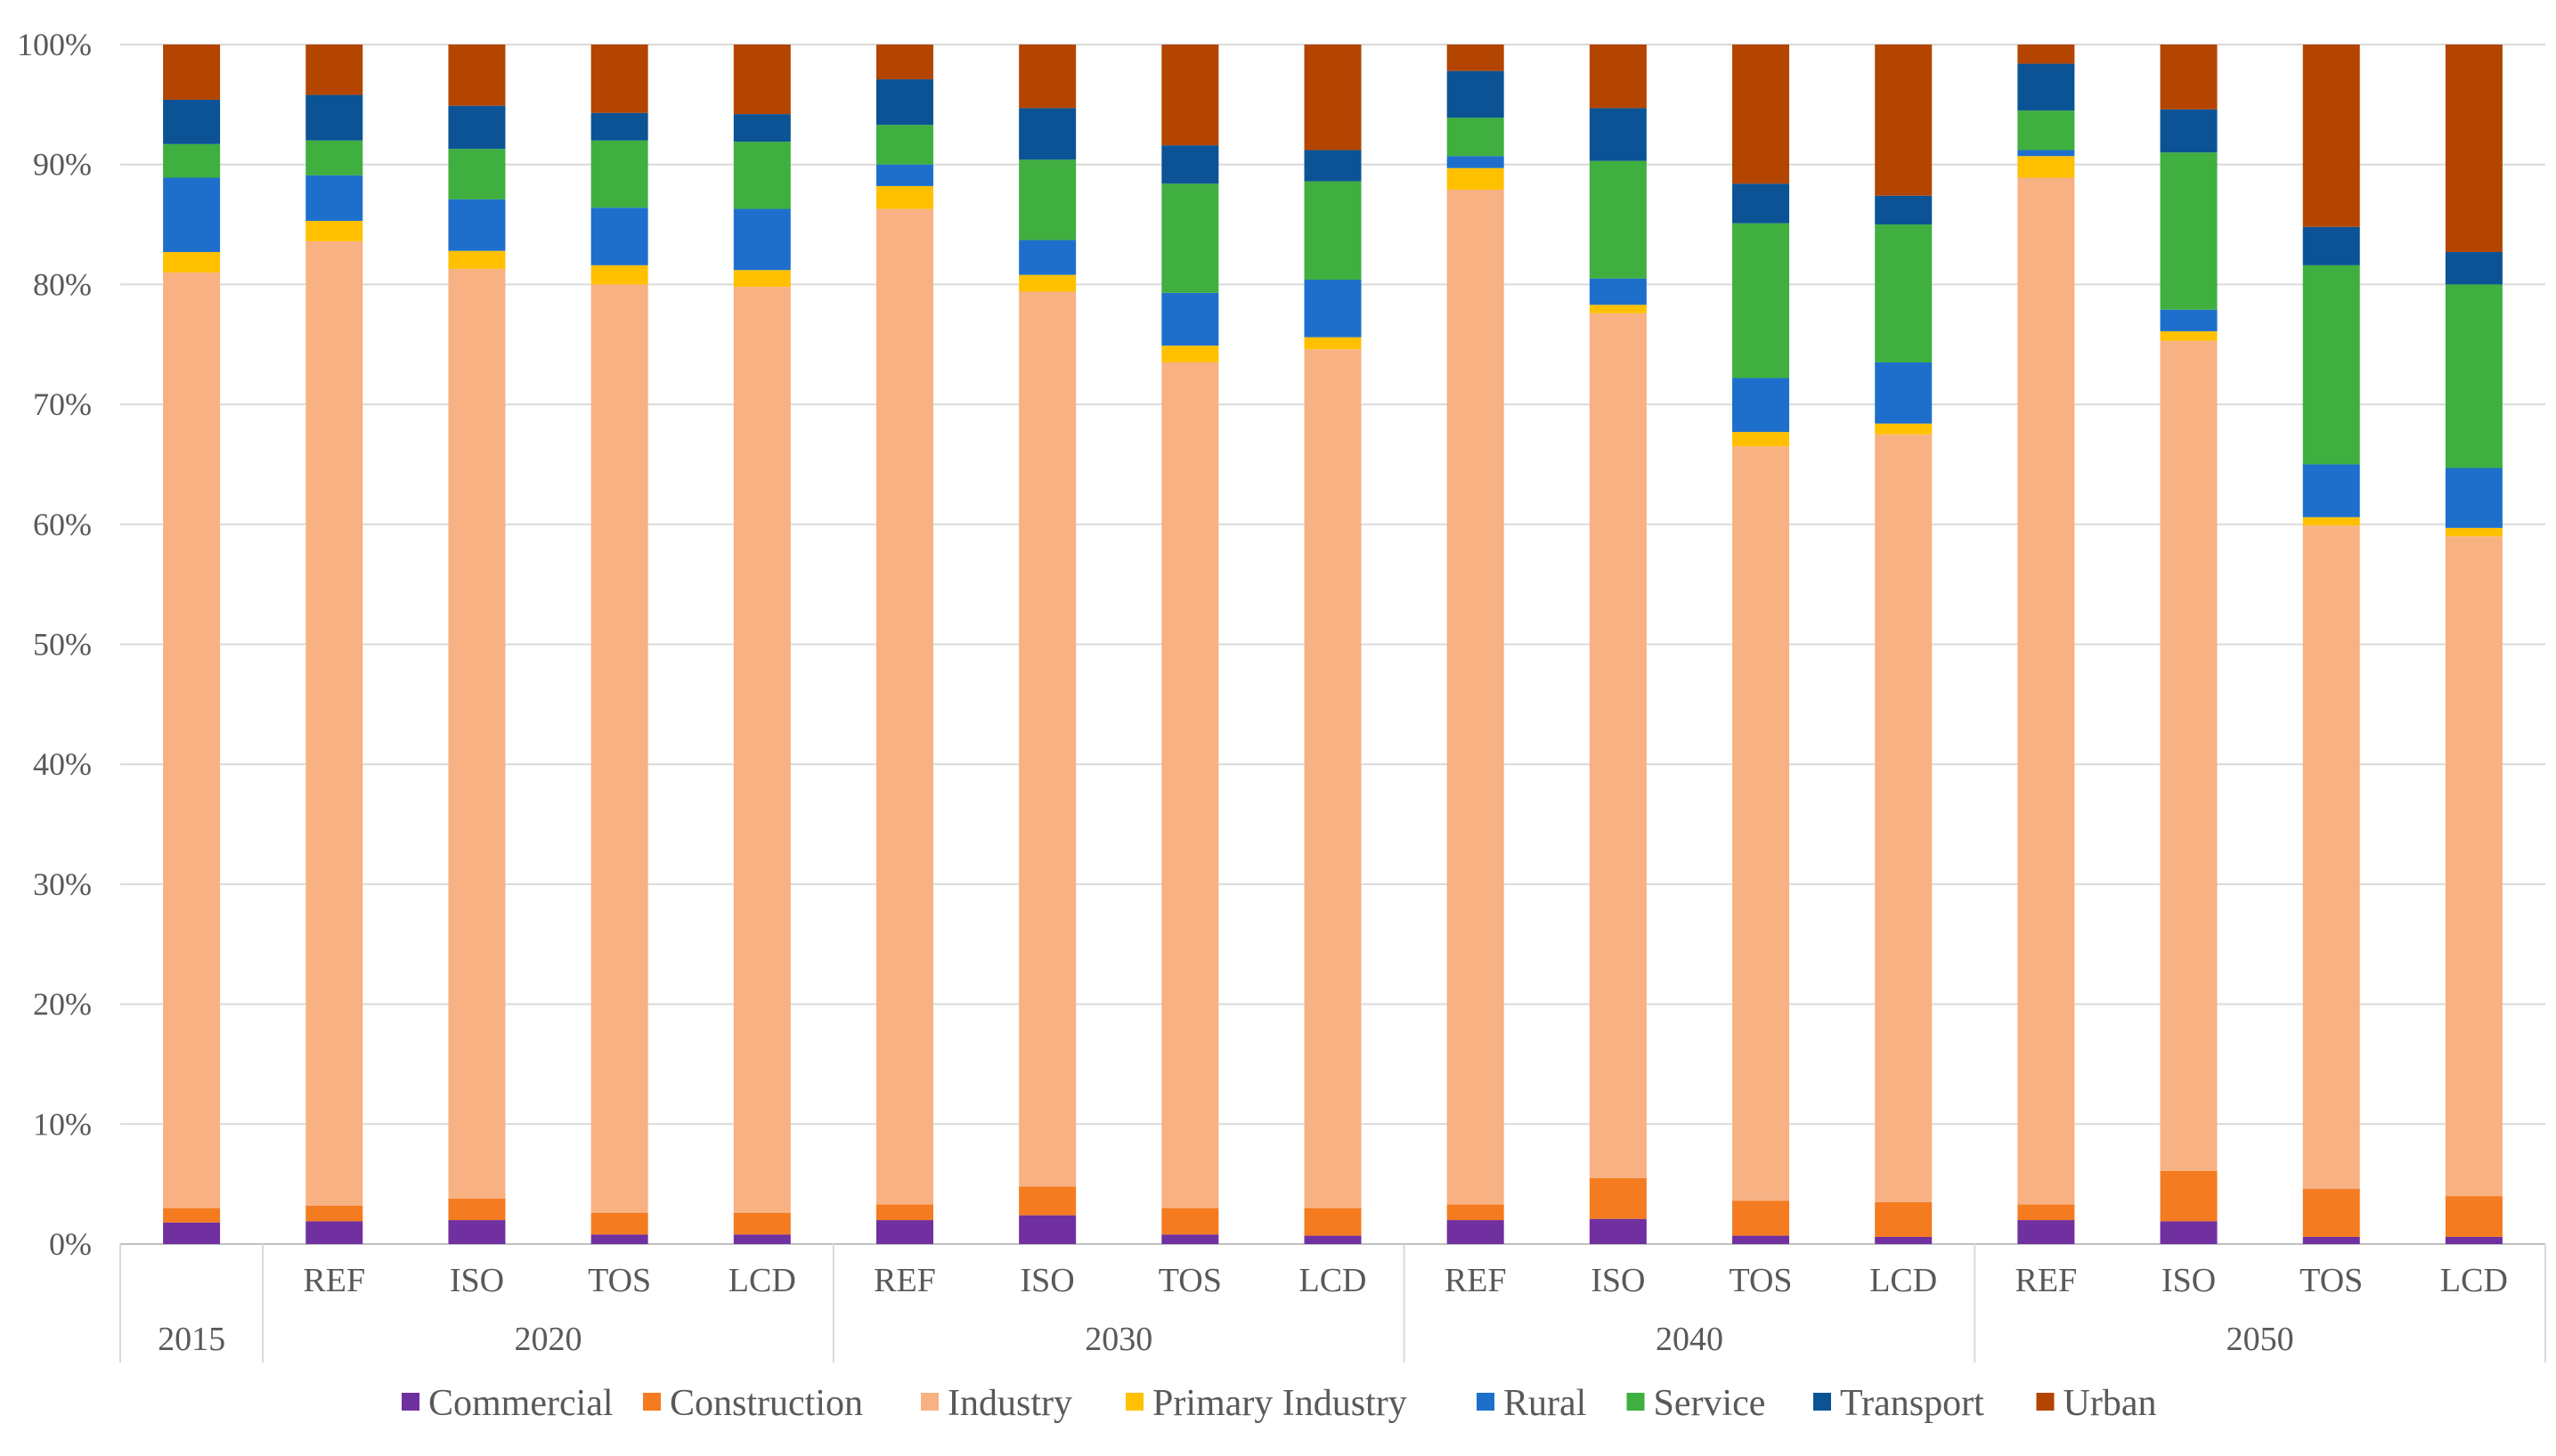 The image size is (2556, 1456). I want to click on y-tick-label: 70%, so click(62, 404).